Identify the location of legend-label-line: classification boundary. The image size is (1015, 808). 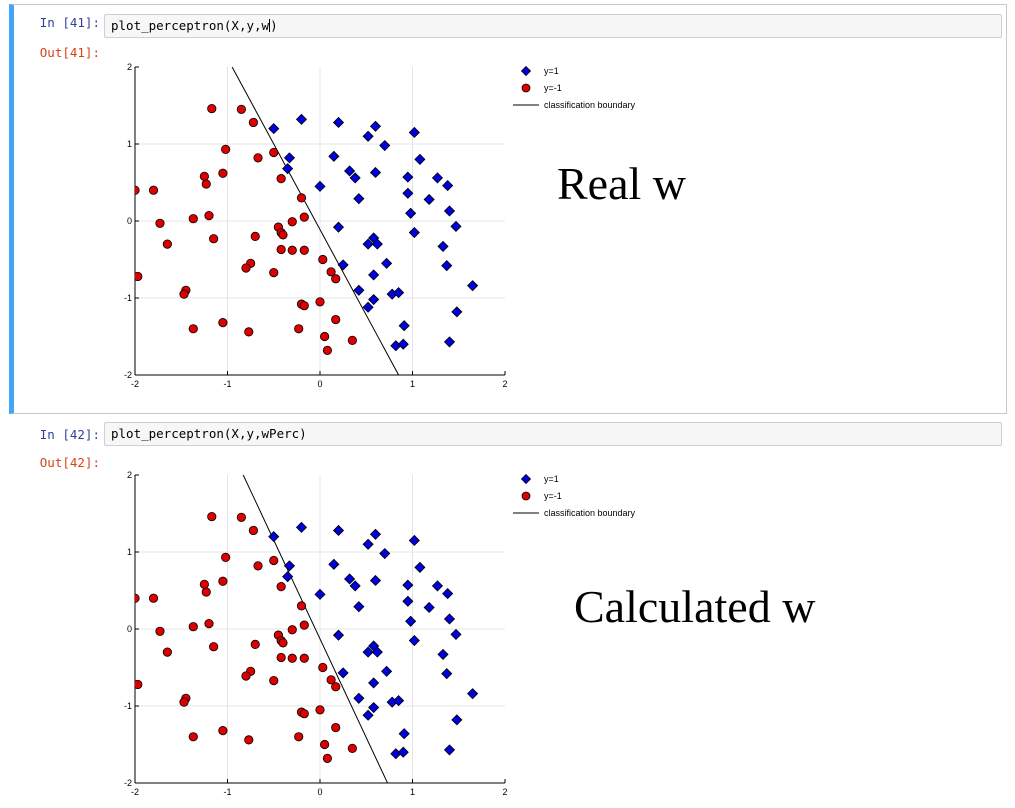
(590, 105).